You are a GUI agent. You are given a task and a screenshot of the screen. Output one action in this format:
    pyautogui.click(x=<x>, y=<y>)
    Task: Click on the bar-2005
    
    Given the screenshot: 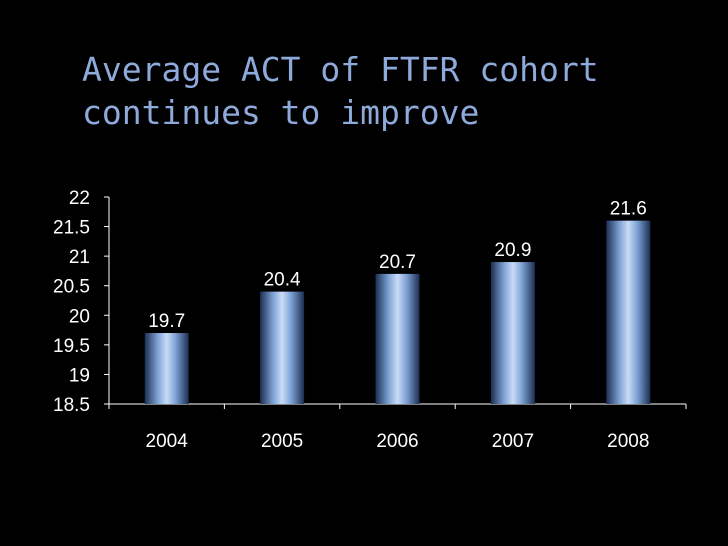 What is the action you would take?
    pyautogui.click(x=282, y=347)
    